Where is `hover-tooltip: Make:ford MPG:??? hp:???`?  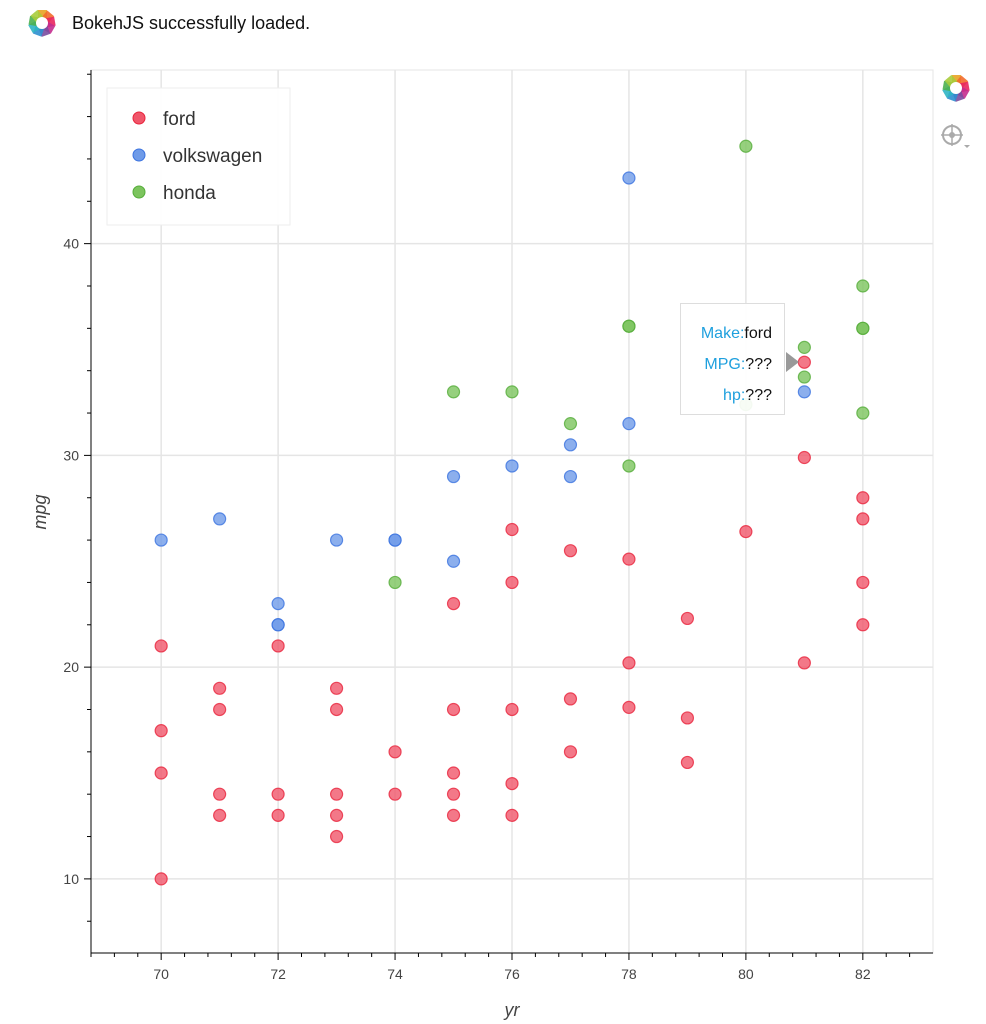 hover-tooltip: Make:ford MPG:??? hp:??? is located at coordinates (732, 359).